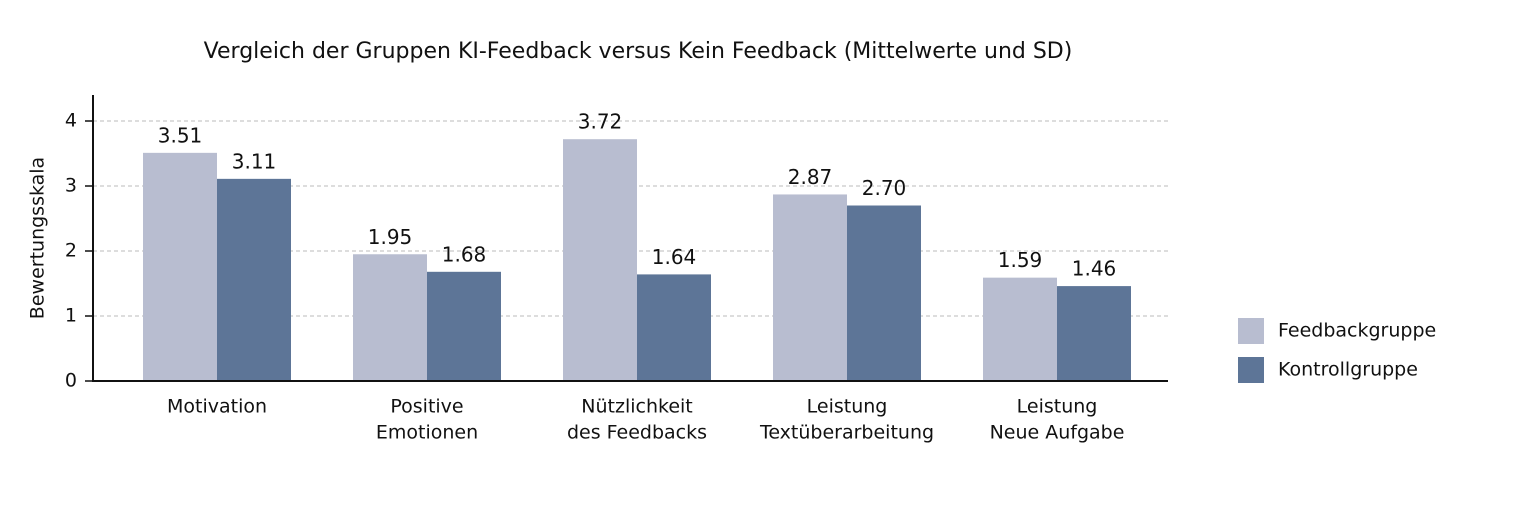 Image resolution: width=1529 pixels, height=530 pixels. Describe the element at coordinates (674, 257) in the screenshot. I see `value-label: 1.64` at that location.